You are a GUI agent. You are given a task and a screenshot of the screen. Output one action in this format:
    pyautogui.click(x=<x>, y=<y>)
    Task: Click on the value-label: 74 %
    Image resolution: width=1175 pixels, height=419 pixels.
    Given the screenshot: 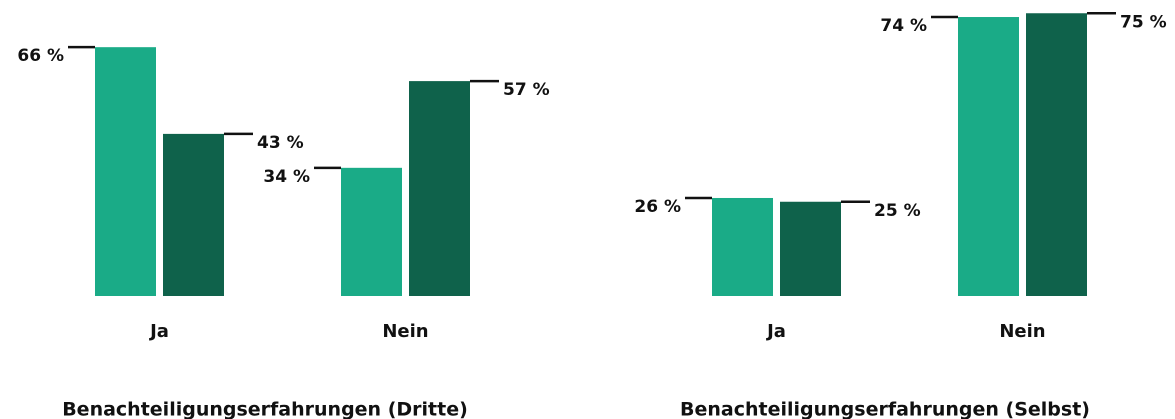 What is the action you would take?
    pyautogui.click(x=903, y=26)
    